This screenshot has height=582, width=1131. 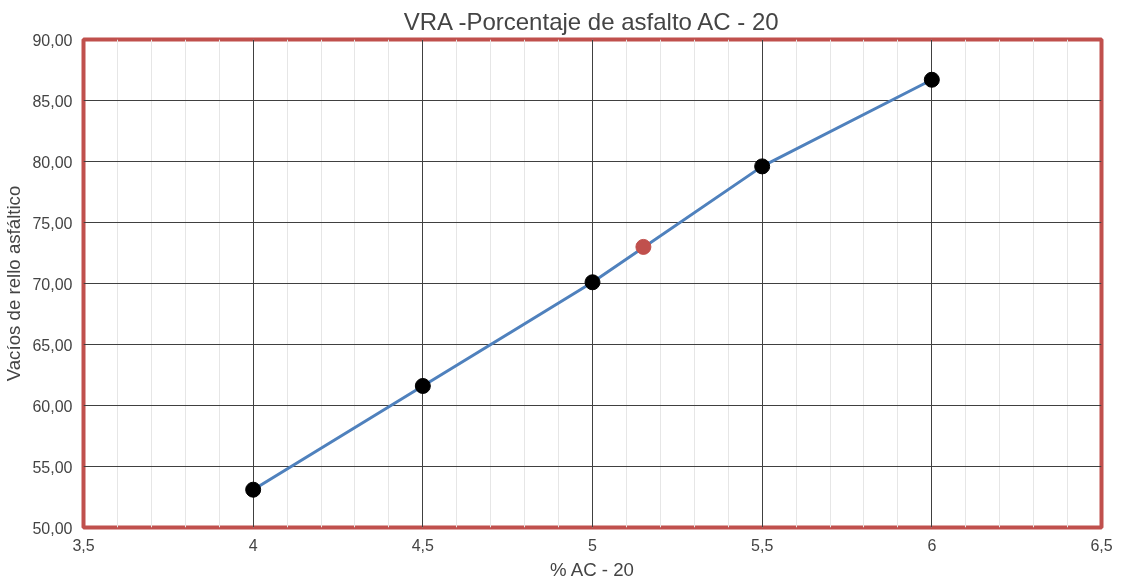 I want to click on y-tick-label: 85,00, so click(x=52, y=101).